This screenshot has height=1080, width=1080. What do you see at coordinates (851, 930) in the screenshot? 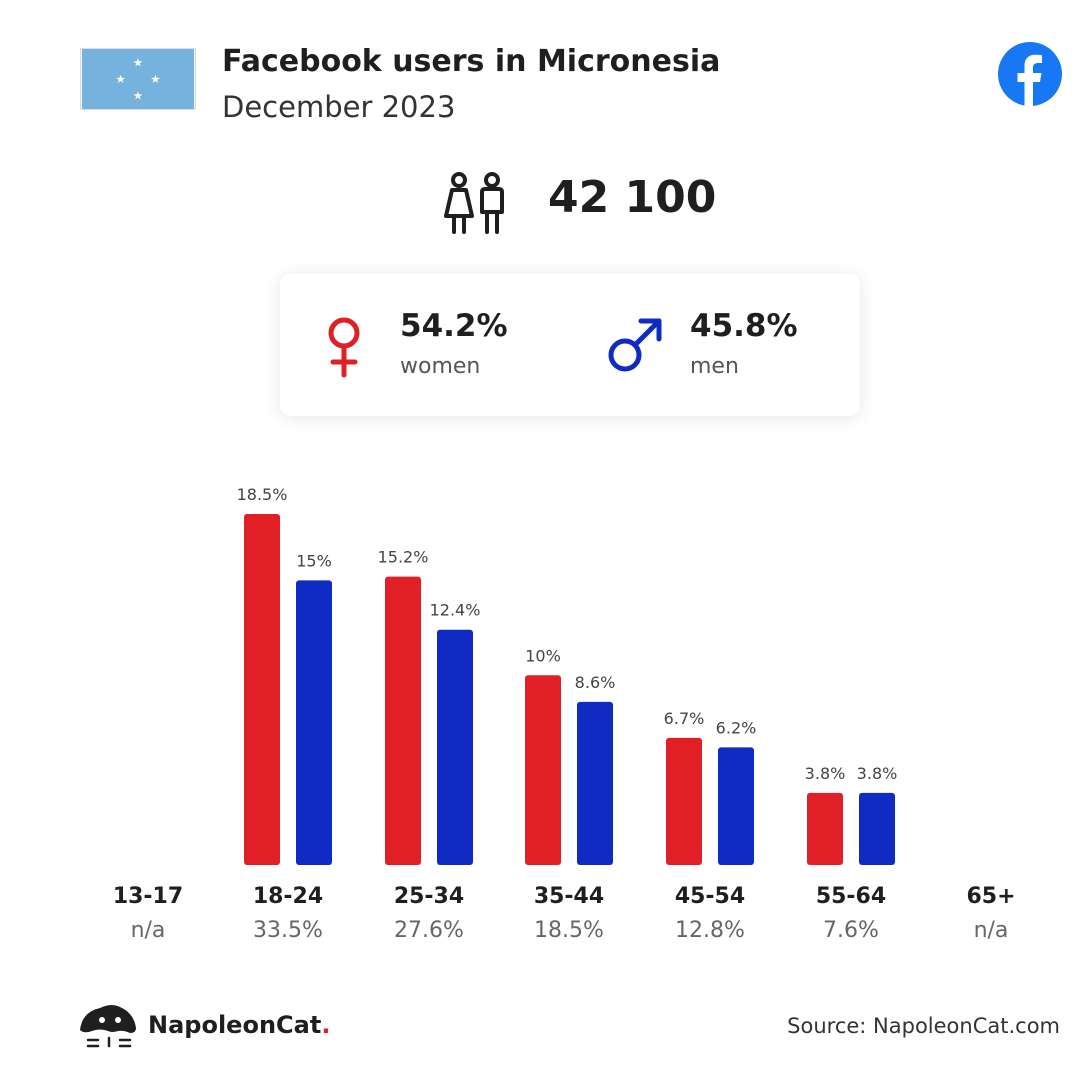
I see `age-share: 7.6%` at bounding box center [851, 930].